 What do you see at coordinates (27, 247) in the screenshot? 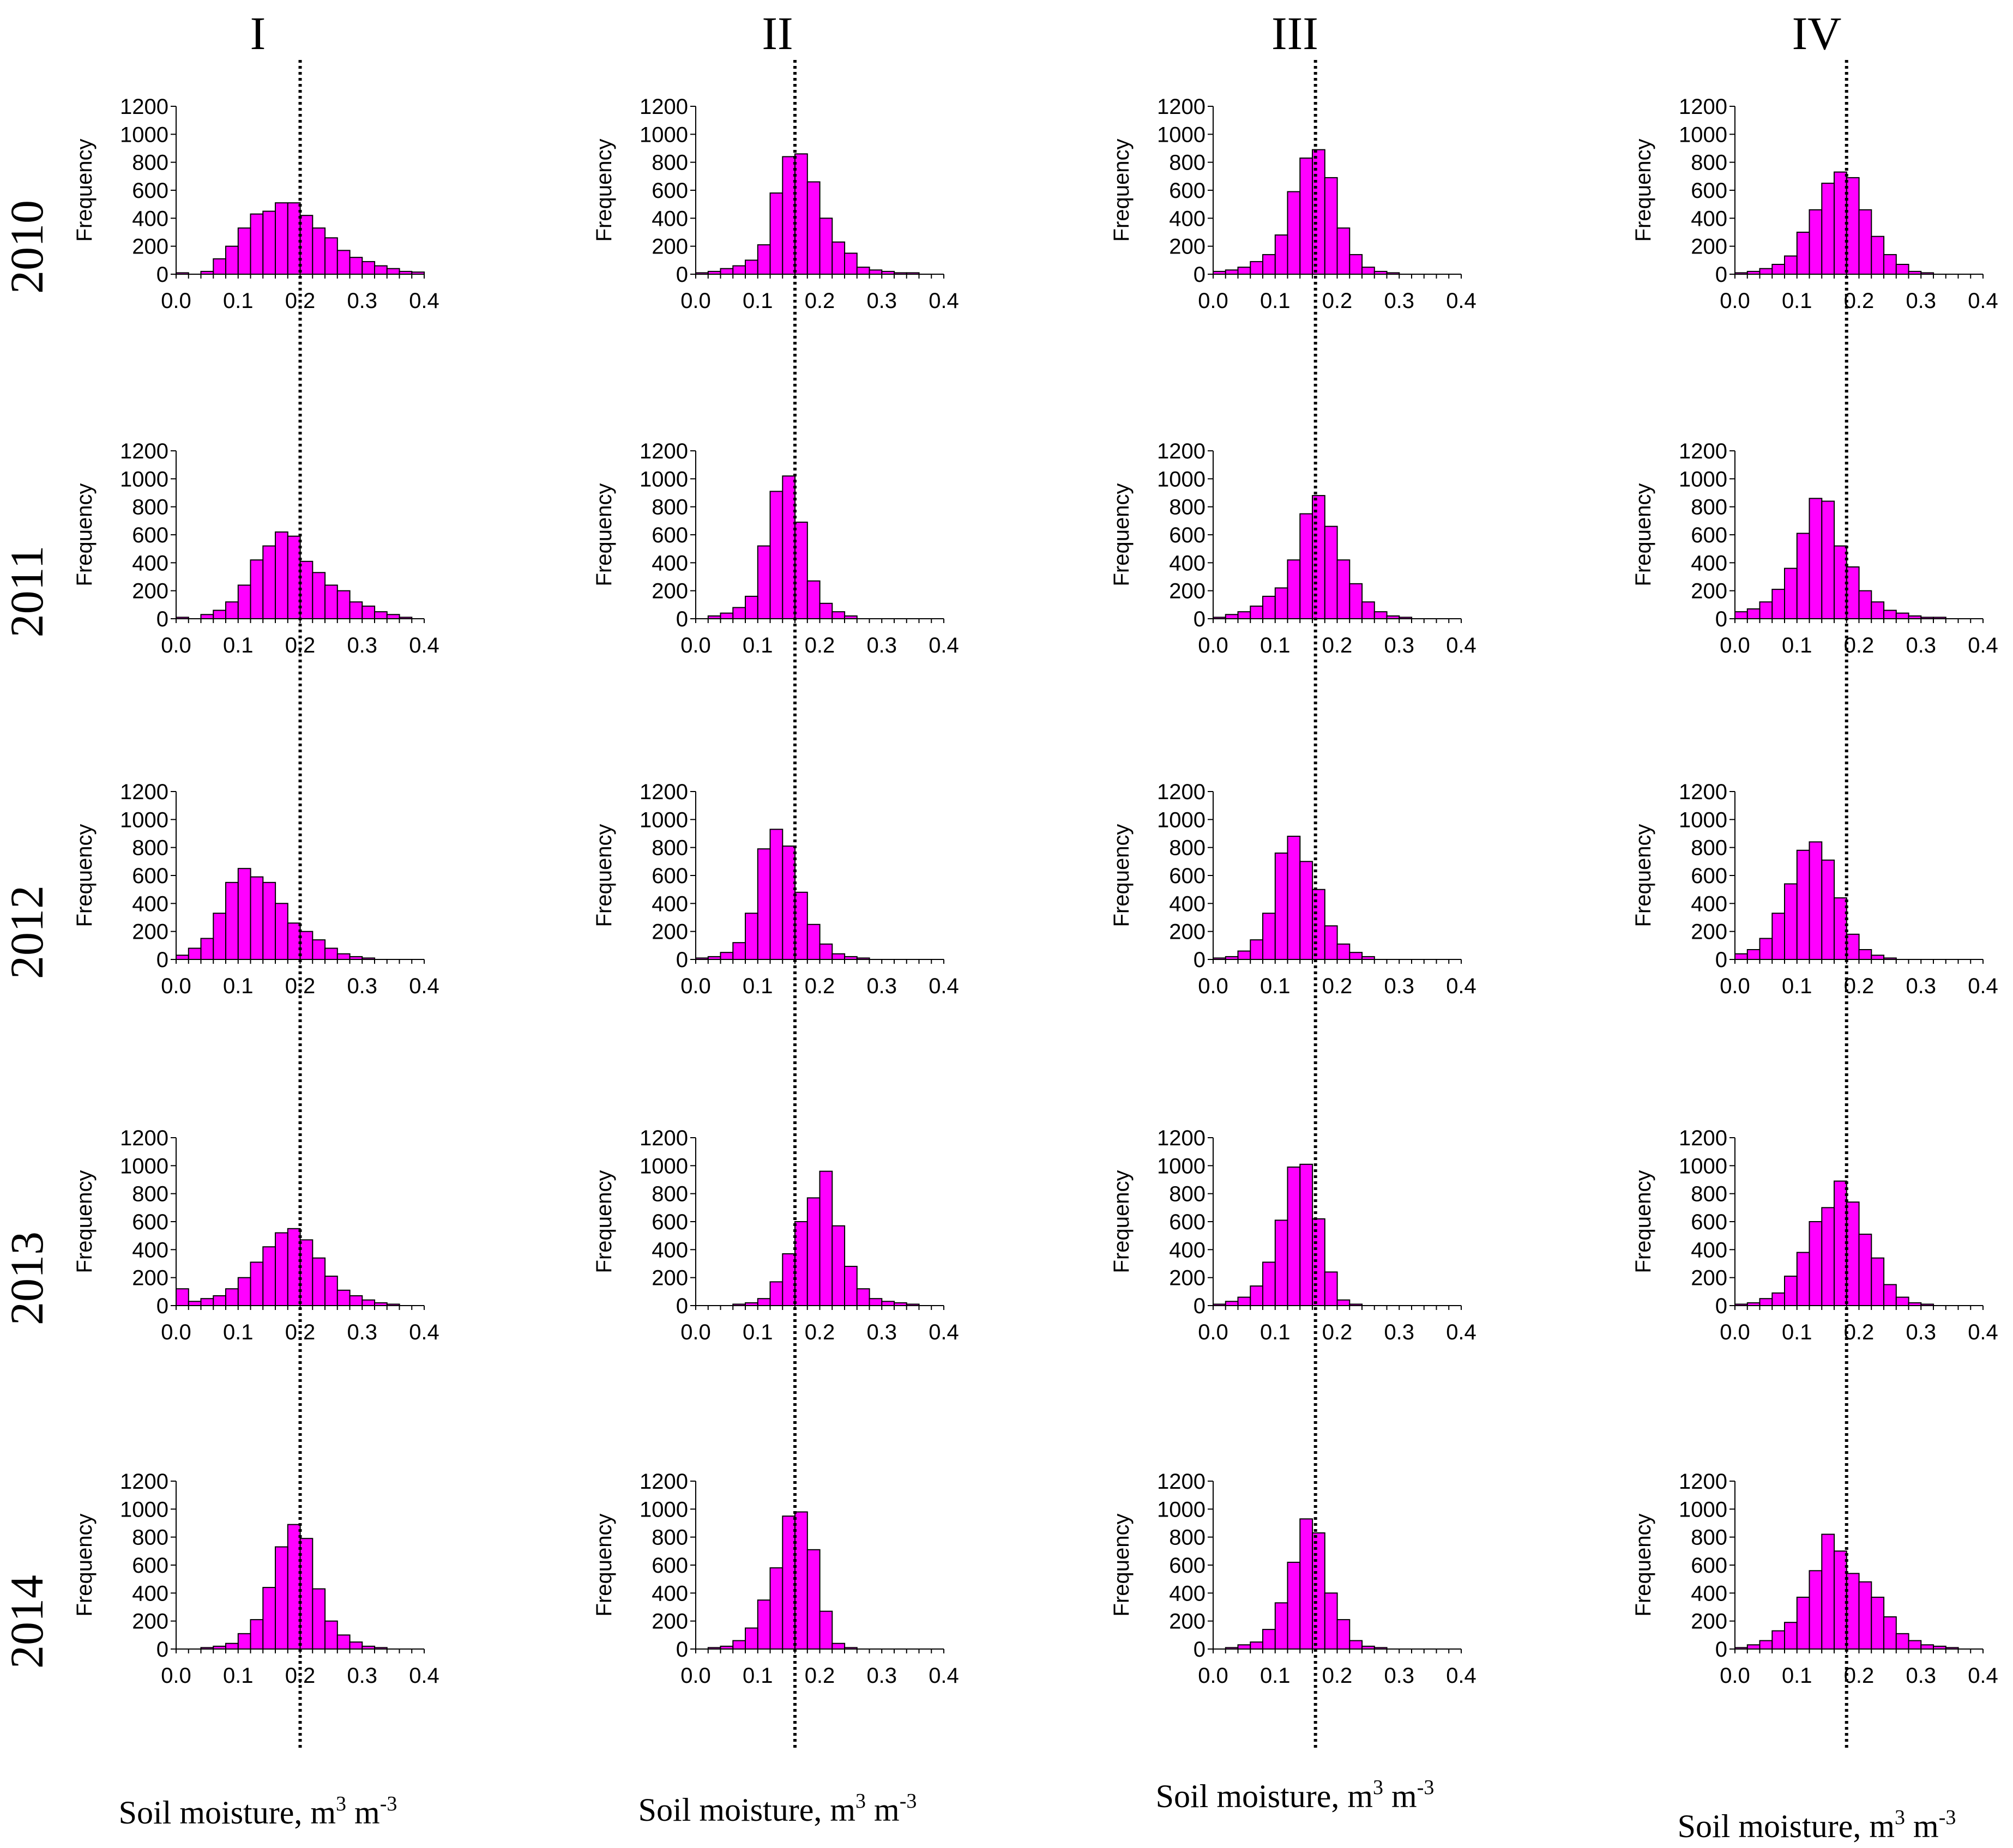
I see `row-label-2010: 2010` at bounding box center [27, 247].